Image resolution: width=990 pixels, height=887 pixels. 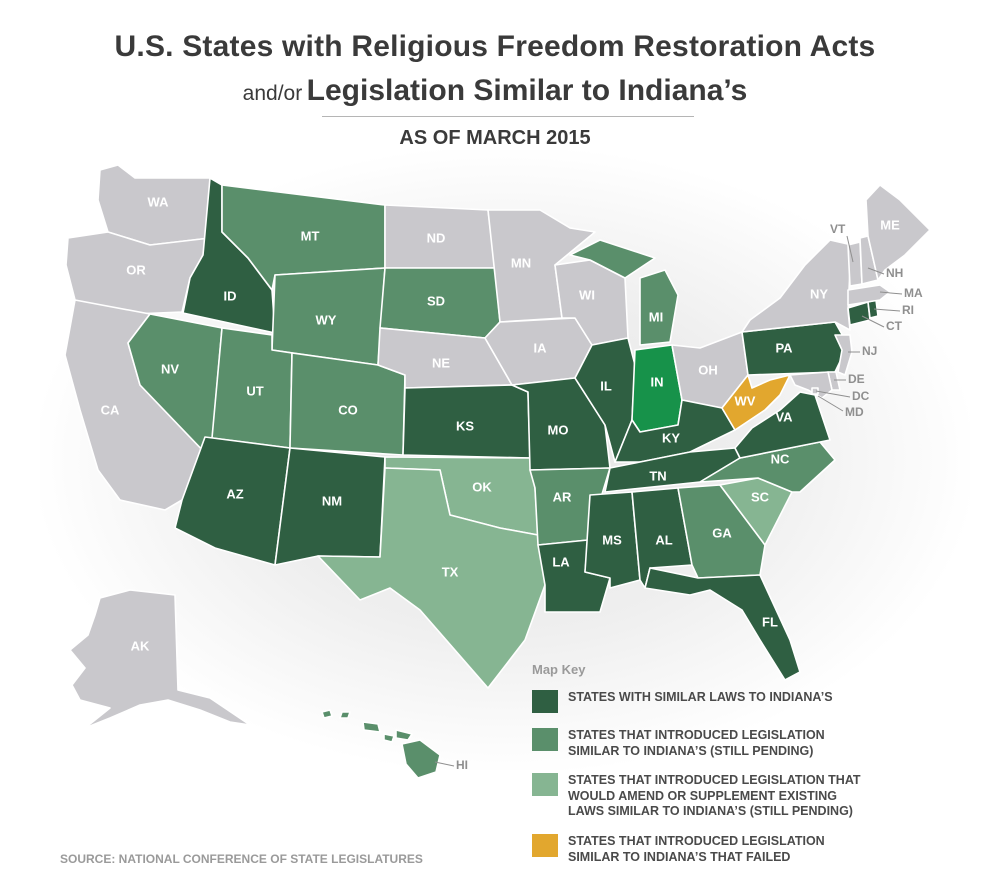 I want to click on title-main: Legislation Similar to Indiana’s, so click(x=527, y=90).